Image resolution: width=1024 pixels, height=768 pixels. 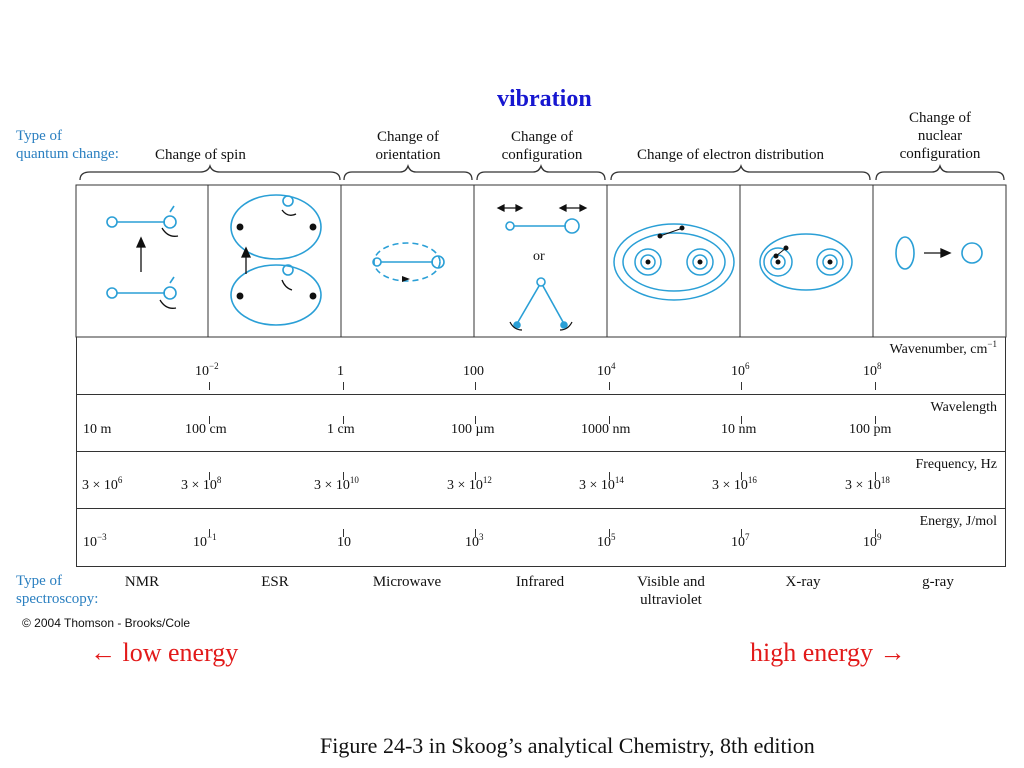 I want to click on esr-spin-diagram, so click(x=276, y=260).